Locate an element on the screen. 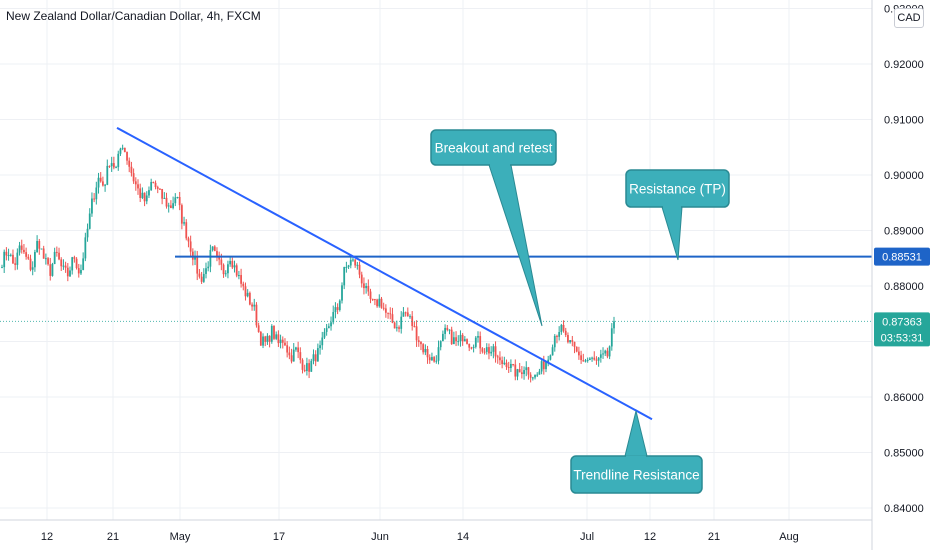 The image size is (932, 555). trendline-callout: Trendline Resistance is located at coordinates (636, 452).